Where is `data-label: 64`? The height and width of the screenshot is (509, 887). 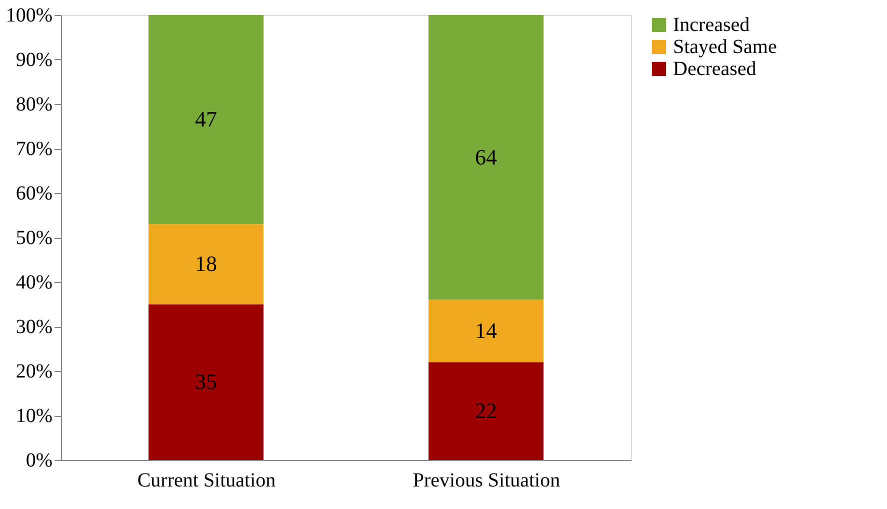 data-label: 64 is located at coordinates (486, 157).